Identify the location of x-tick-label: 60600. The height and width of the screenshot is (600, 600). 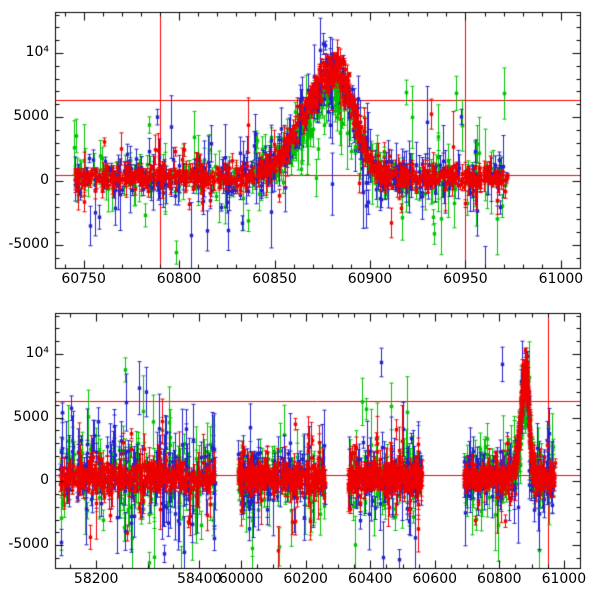
(435, 579).